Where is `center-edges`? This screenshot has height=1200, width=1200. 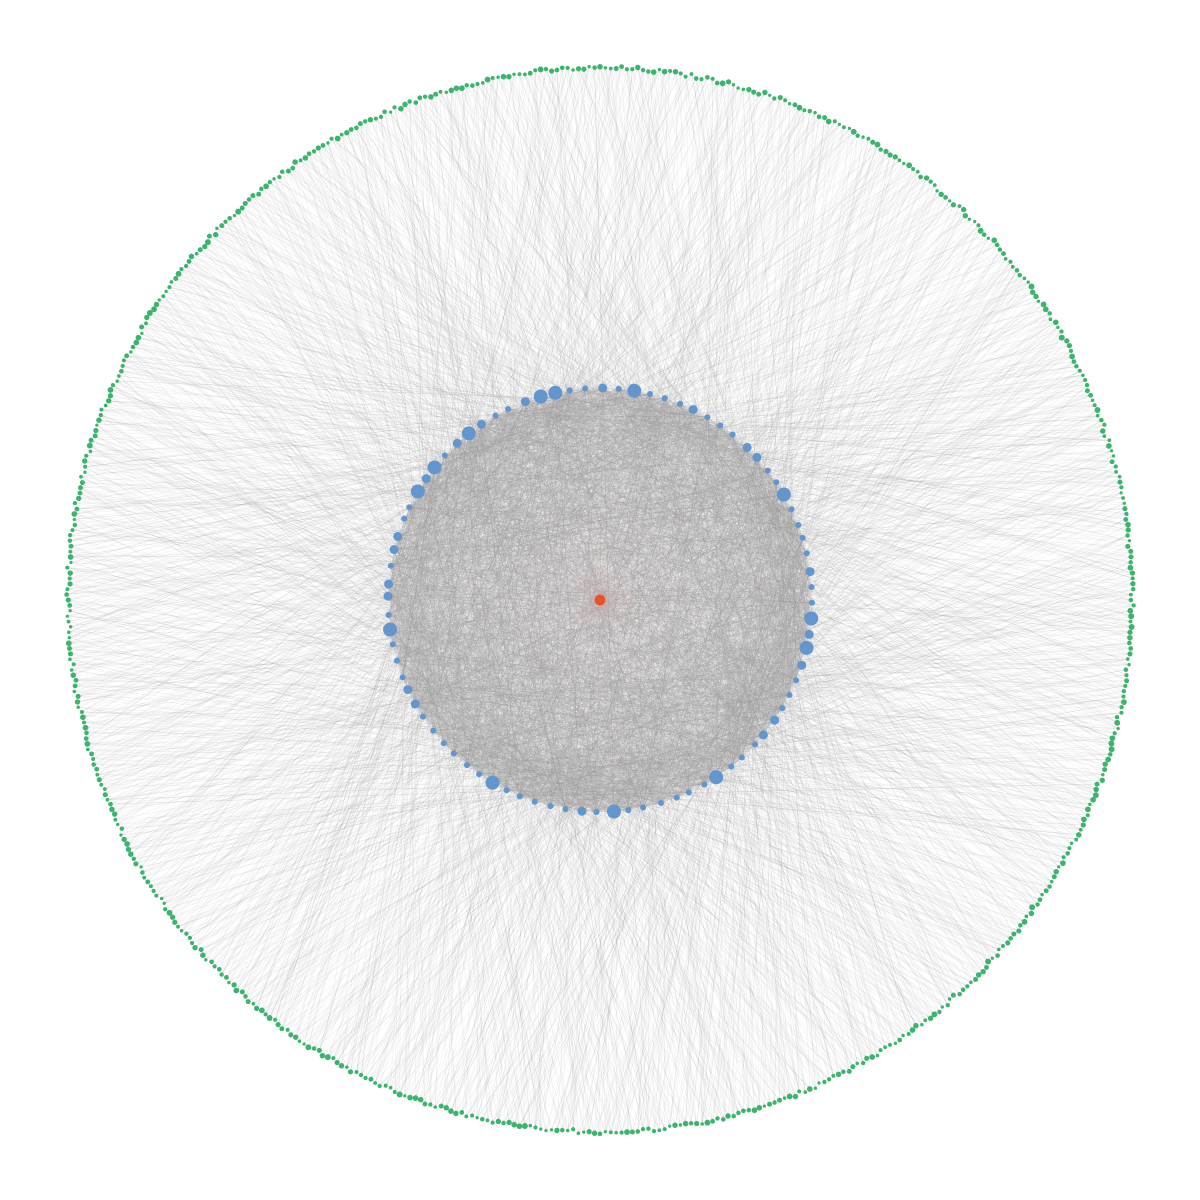
center-edges is located at coordinates (600, 600).